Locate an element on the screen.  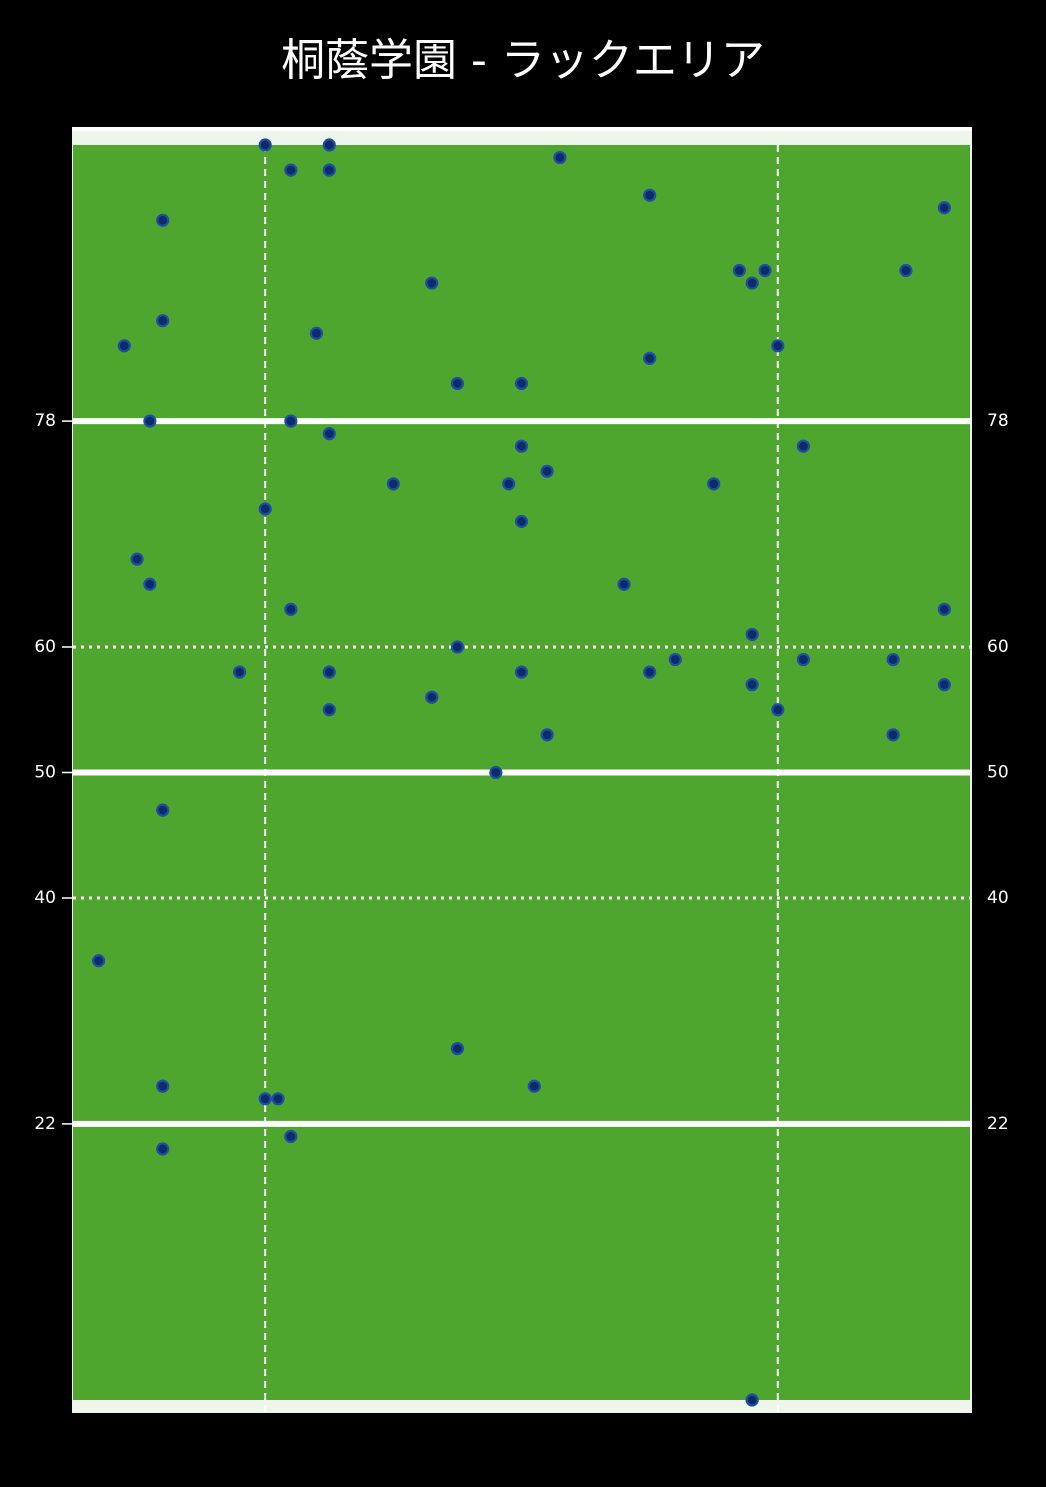
y-tick-label: 60 is located at coordinates (45, 647).